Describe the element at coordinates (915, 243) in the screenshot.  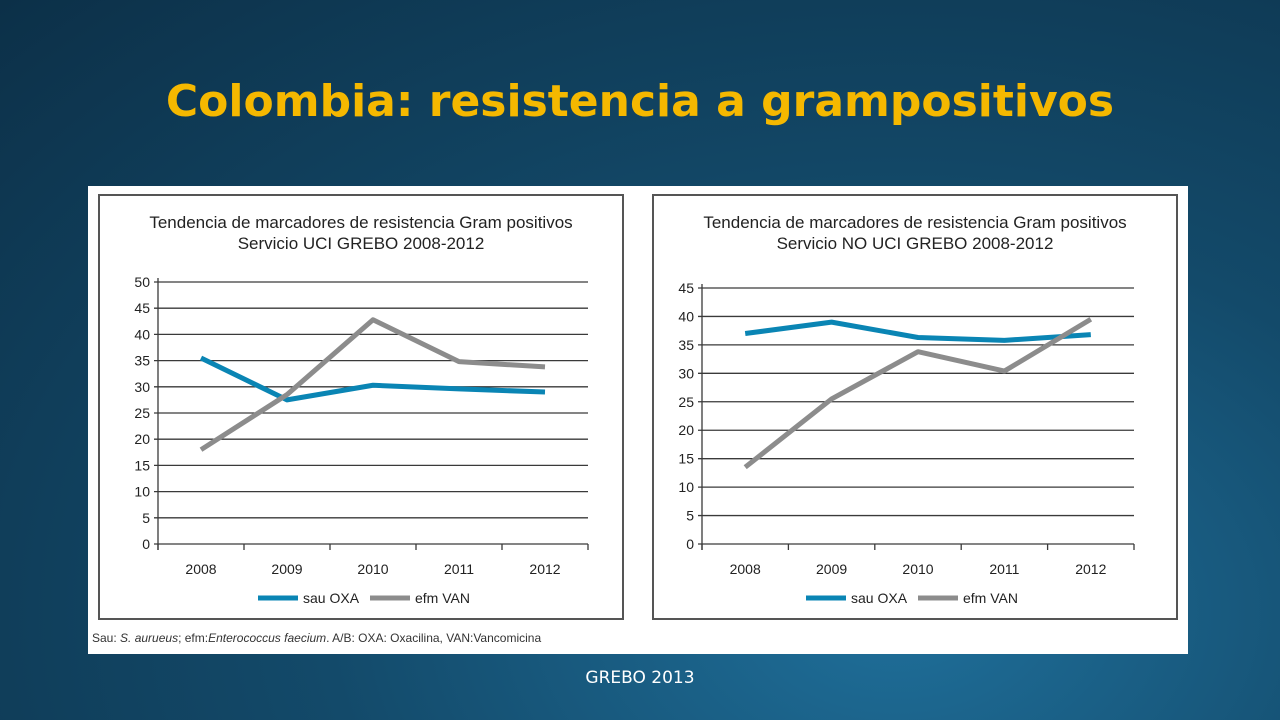
I see `chart-no-uci-subtitle: Servicio NO UCI GREBO 2008-2012` at that location.